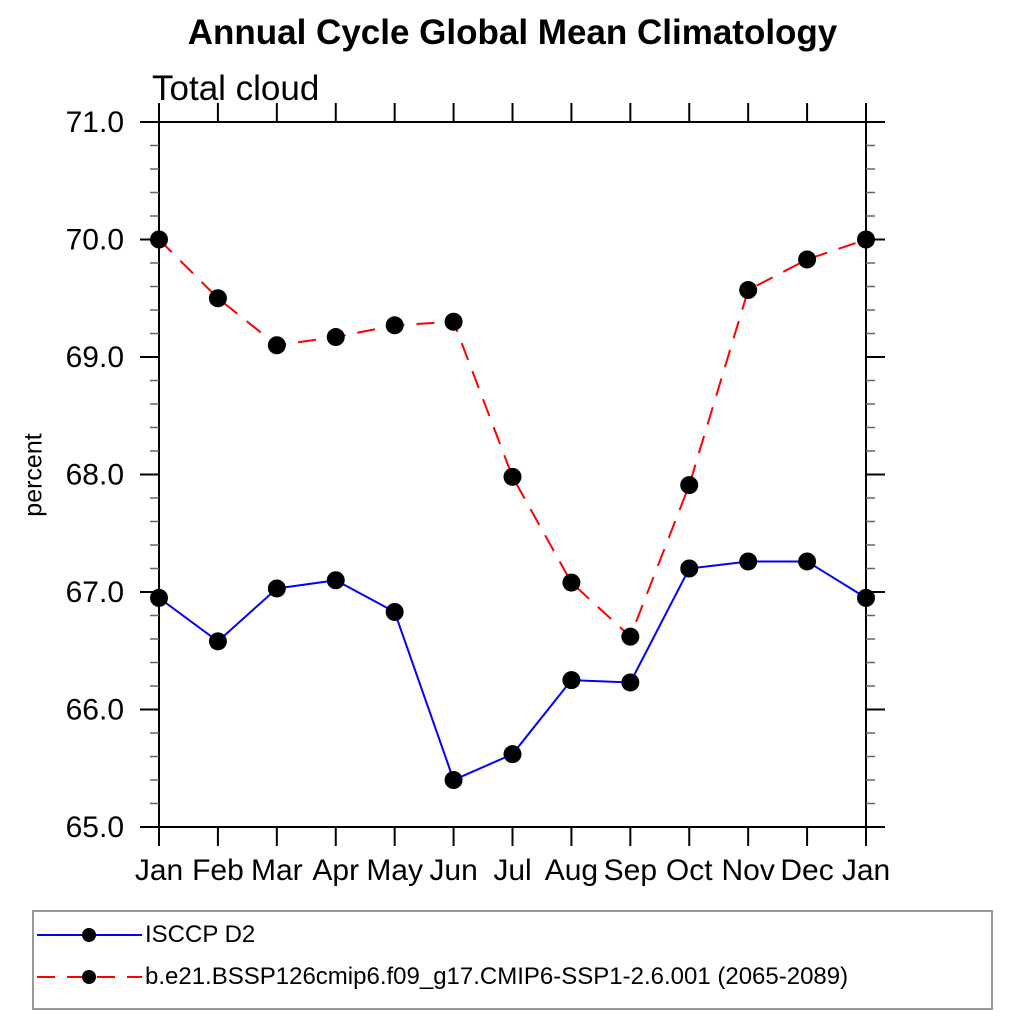 The width and height of the screenshot is (1024, 1024). What do you see at coordinates (689, 870) in the screenshot?
I see `svg-text: Oct` at bounding box center [689, 870].